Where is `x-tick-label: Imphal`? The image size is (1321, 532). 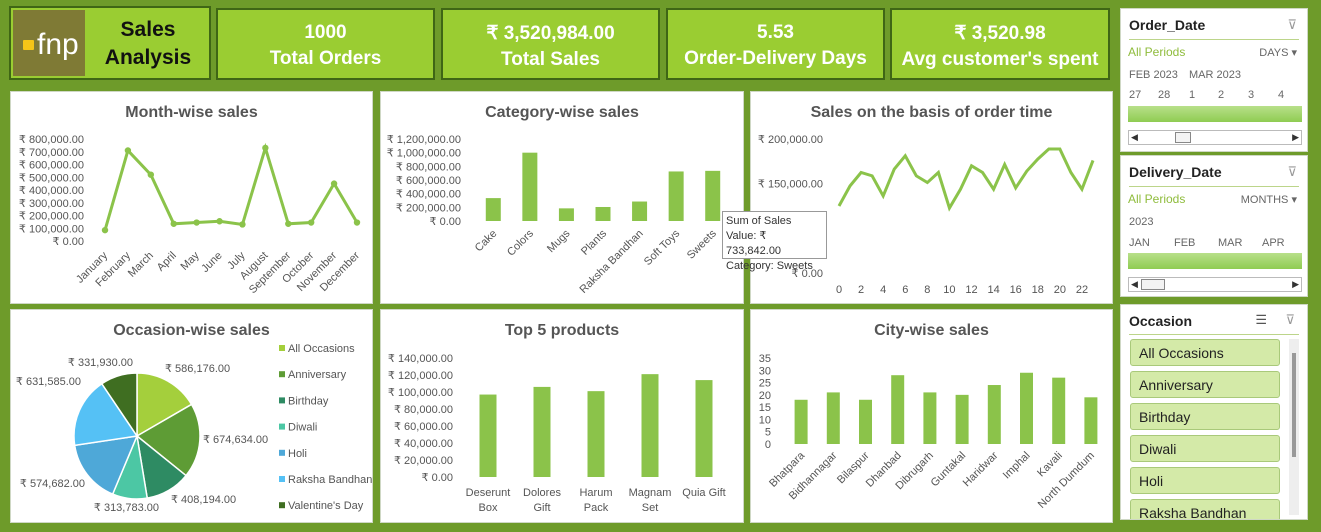
x-tick-label: Imphal is located at coordinates (1017, 466).